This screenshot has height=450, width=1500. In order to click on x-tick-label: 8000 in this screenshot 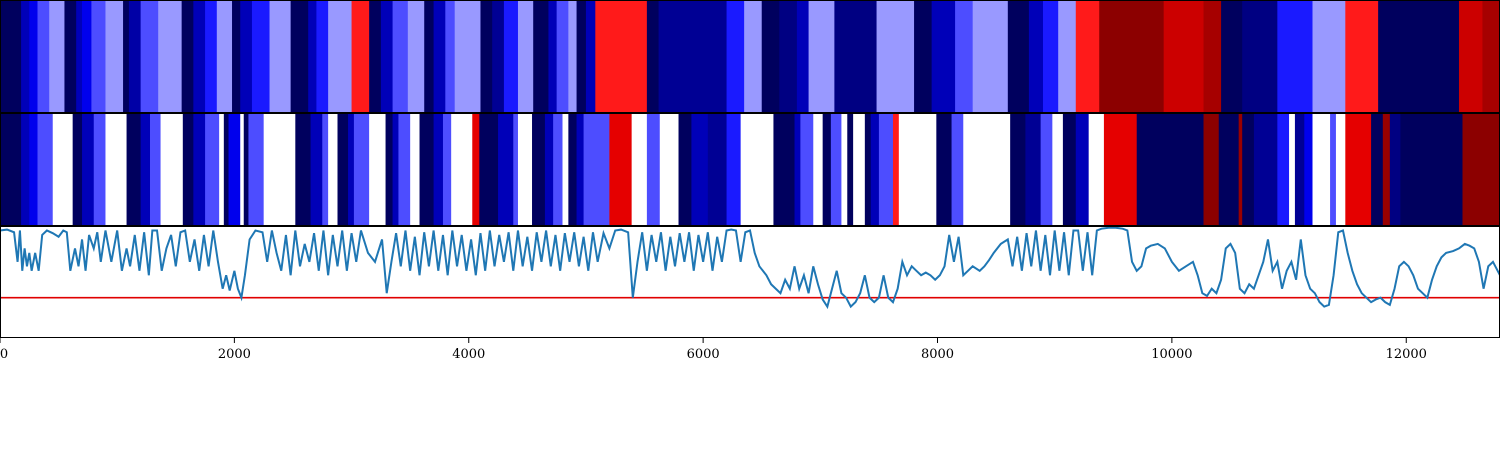, I will do `click(937, 354)`.